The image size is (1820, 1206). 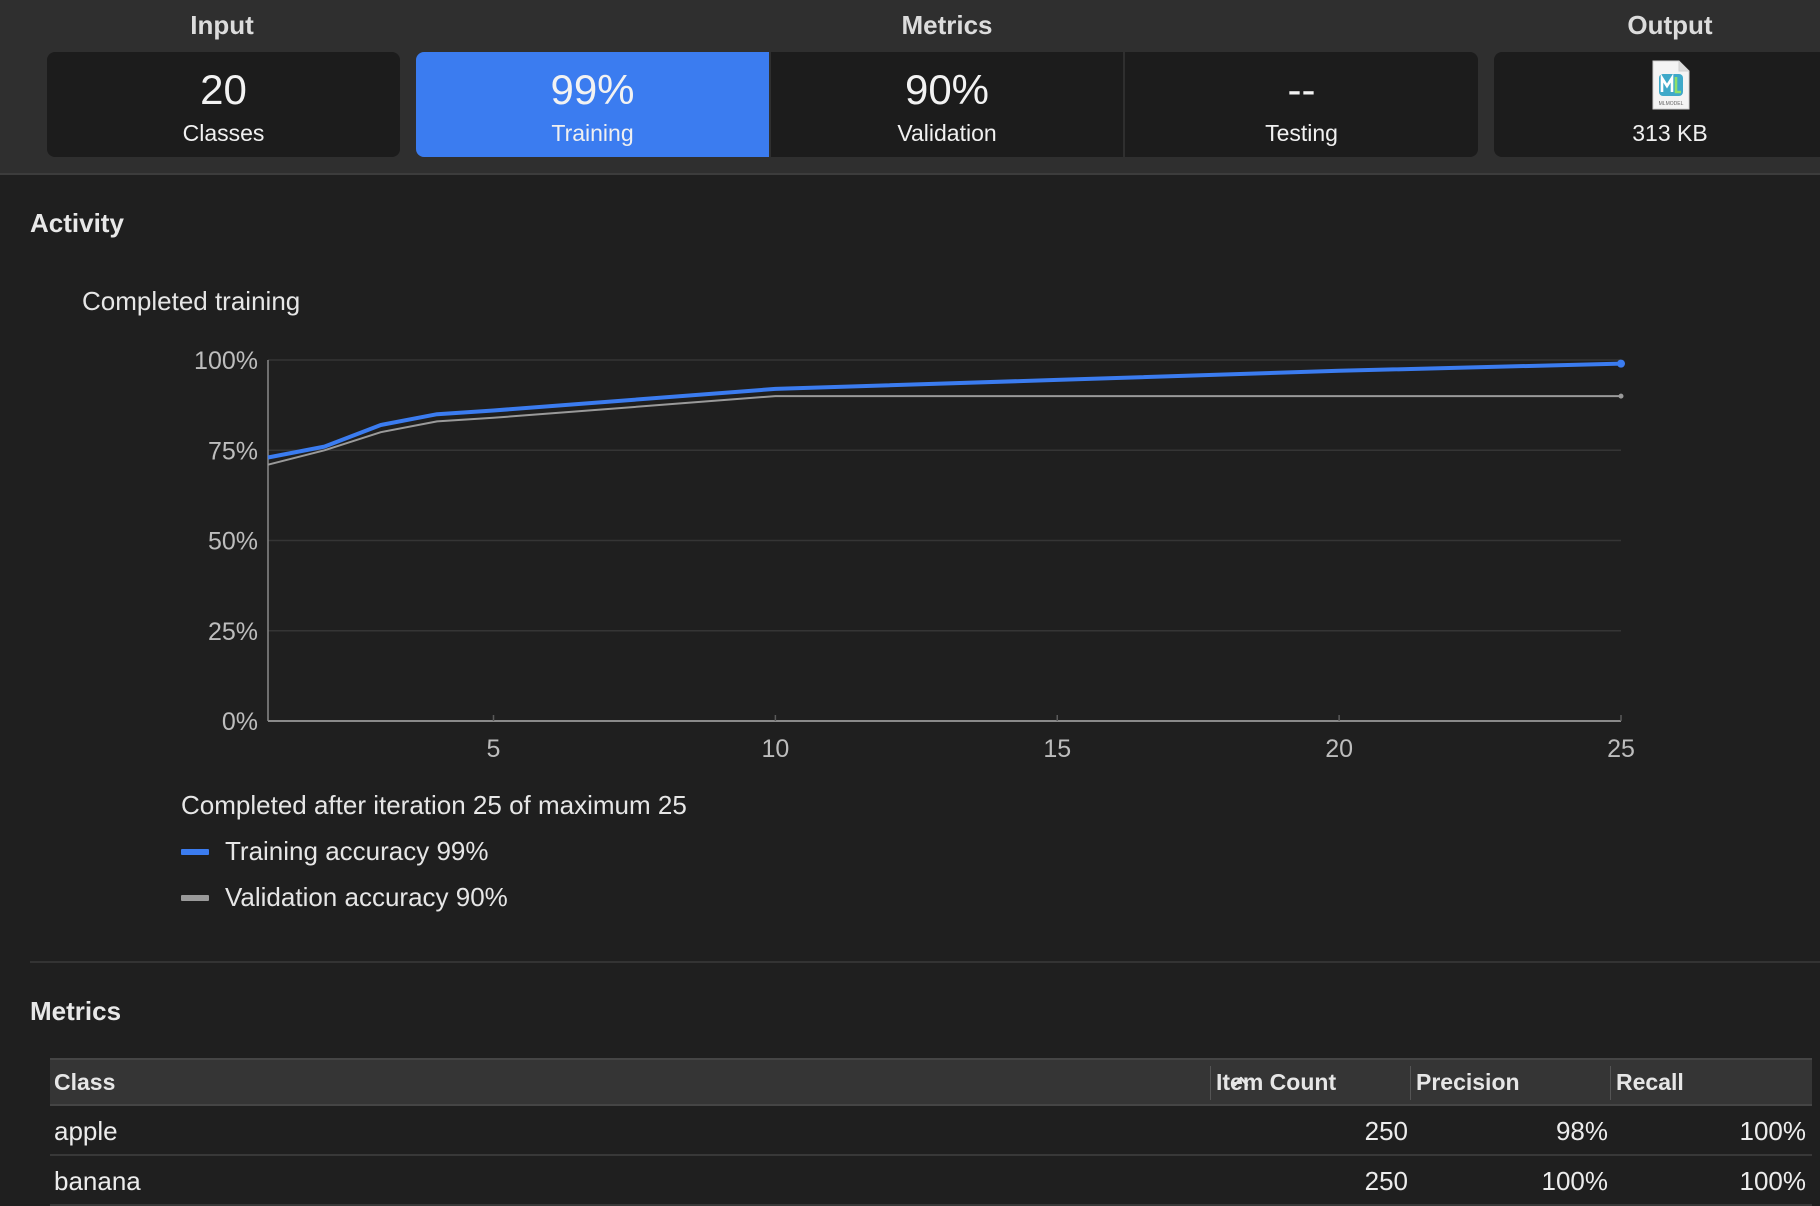 I want to click on table-row: apple 250 98% 100%, so click(x=931, y=1132).